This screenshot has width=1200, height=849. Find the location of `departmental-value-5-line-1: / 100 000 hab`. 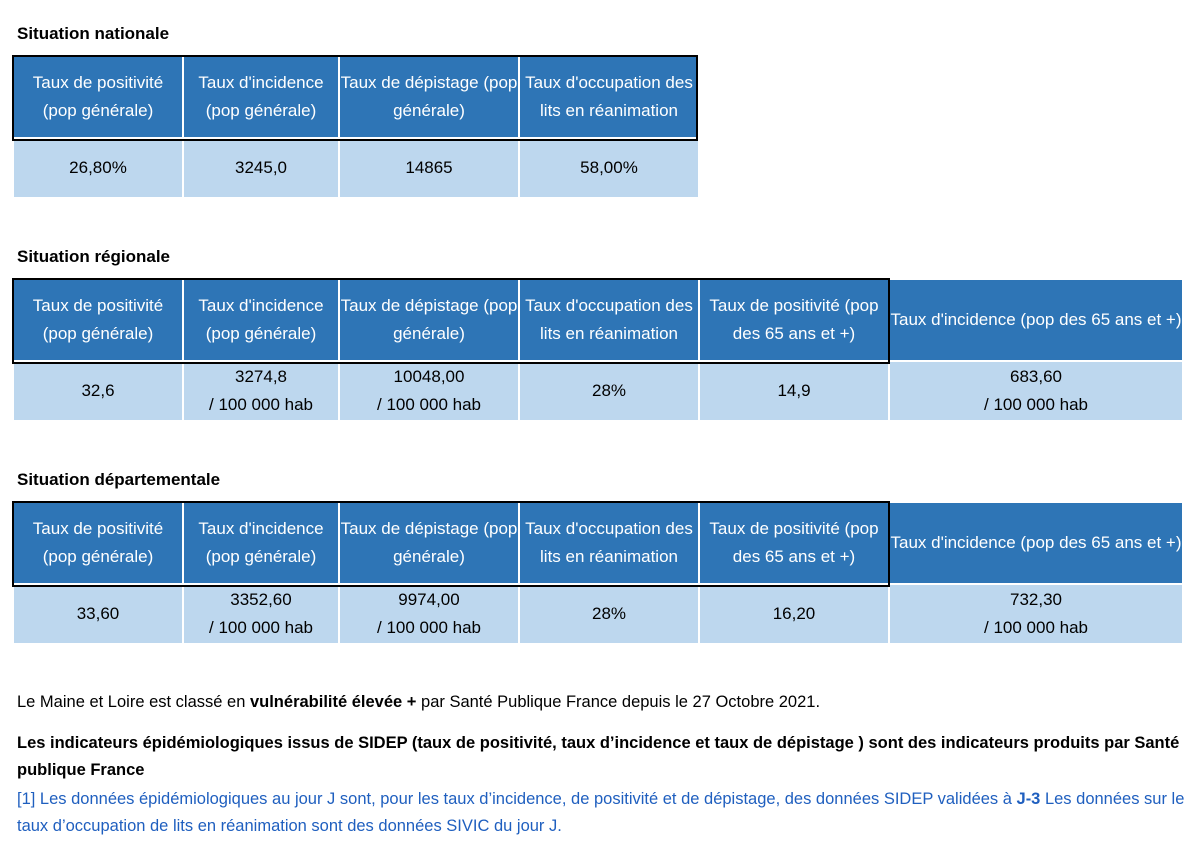

departmental-value-5-line-1: / 100 000 hab is located at coordinates (1036, 627).